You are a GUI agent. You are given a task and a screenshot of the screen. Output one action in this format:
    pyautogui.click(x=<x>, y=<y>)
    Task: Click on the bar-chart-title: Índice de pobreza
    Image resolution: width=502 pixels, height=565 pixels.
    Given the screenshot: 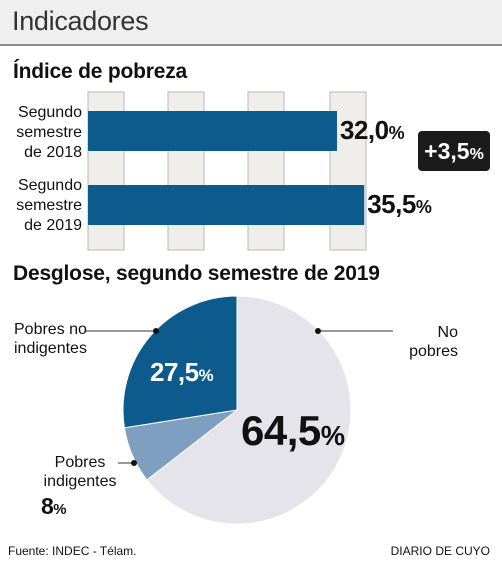 What is the action you would take?
    pyautogui.click(x=100, y=71)
    